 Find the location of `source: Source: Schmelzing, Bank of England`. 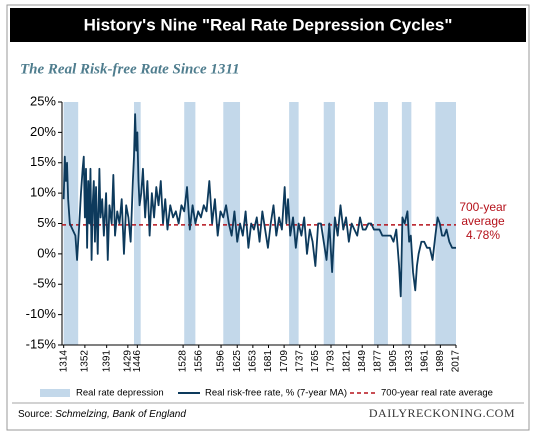

source: Source: Schmelzing, Bank of England is located at coordinates (102, 414).